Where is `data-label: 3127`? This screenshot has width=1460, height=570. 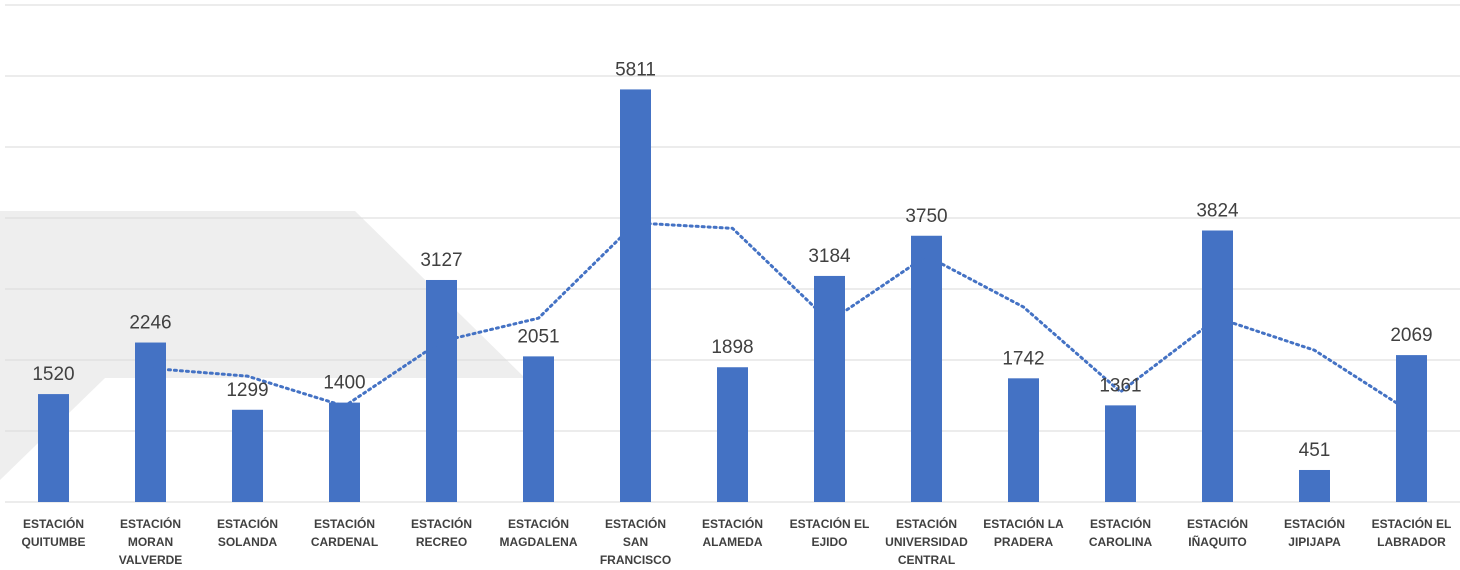
data-label: 3127 is located at coordinates (441, 260).